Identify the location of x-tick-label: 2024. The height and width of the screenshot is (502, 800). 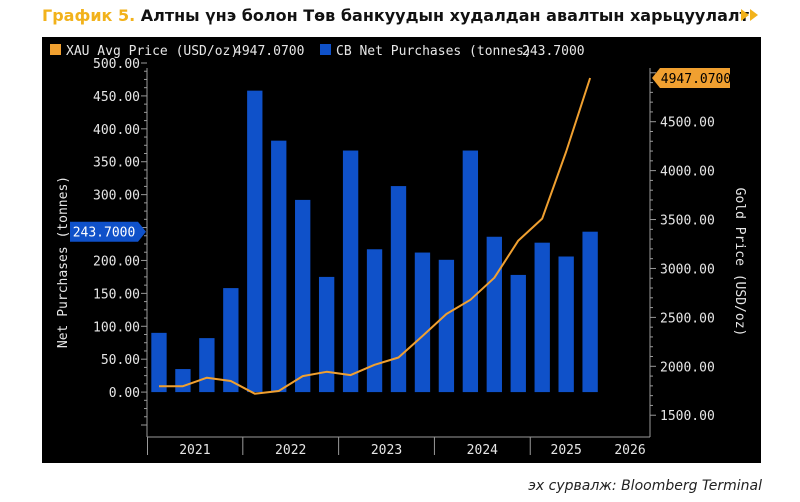
(482, 450).